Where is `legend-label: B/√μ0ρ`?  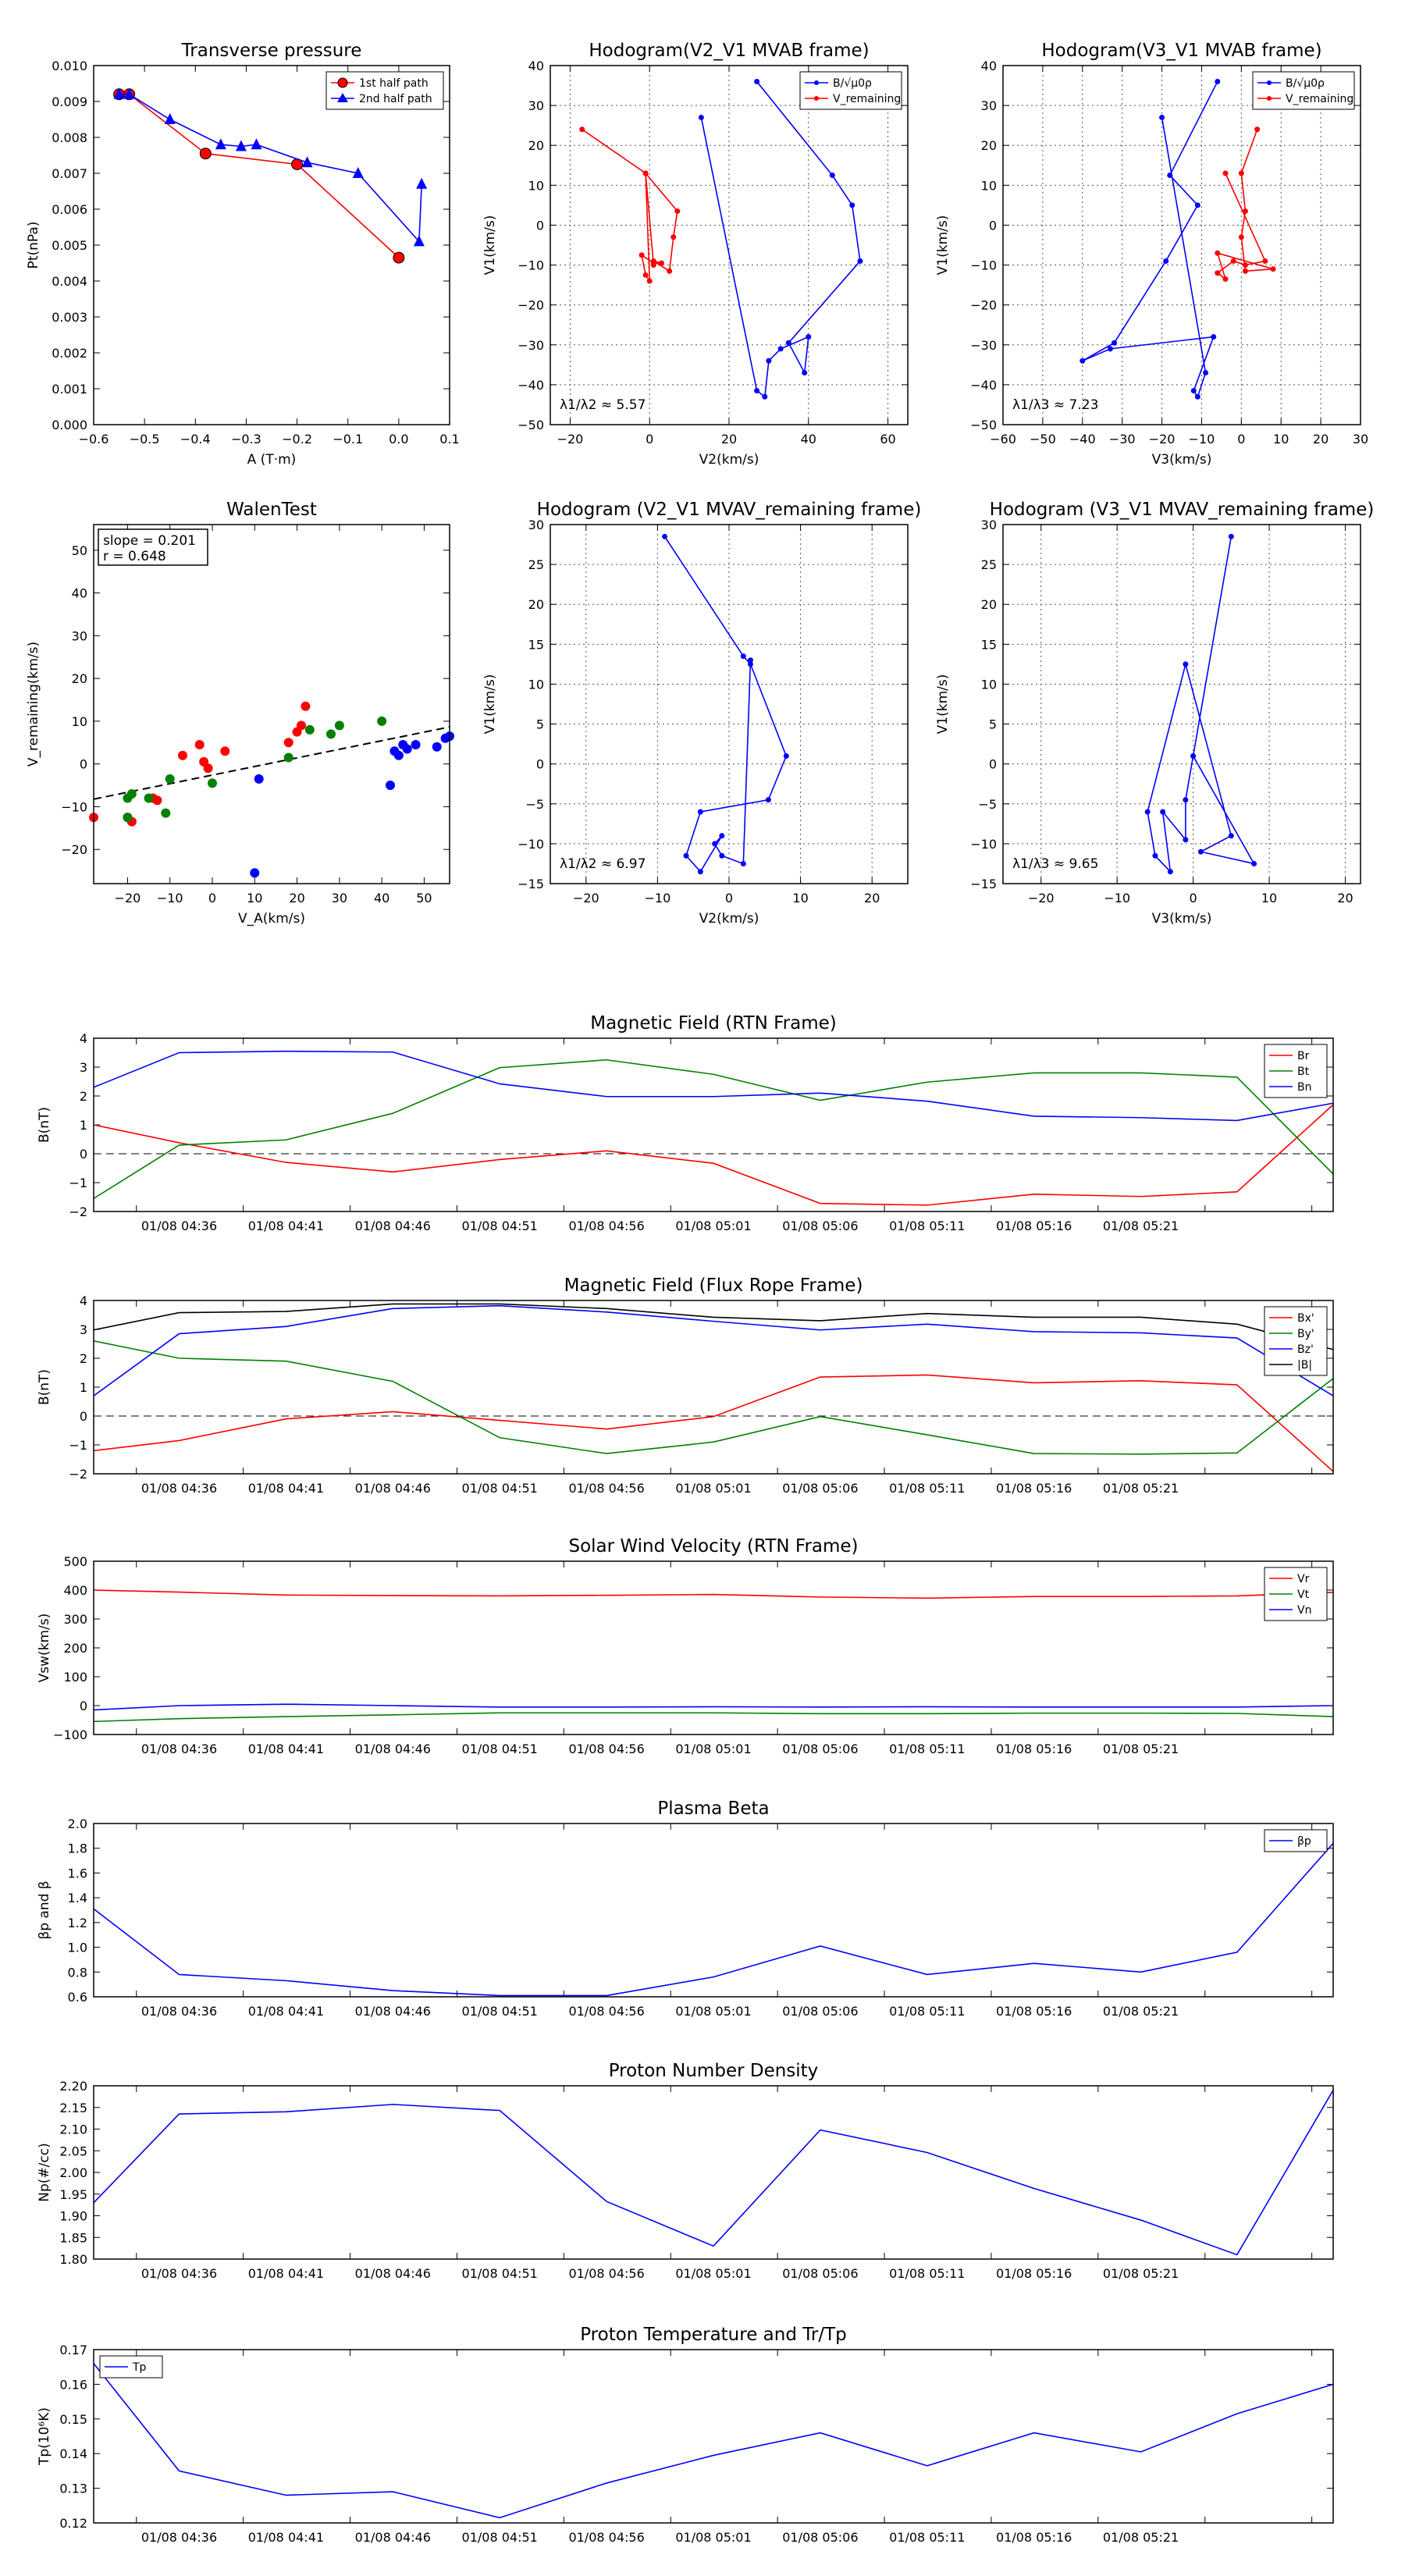 legend-label: B/√μ0ρ is located at coordinates (852, 83).